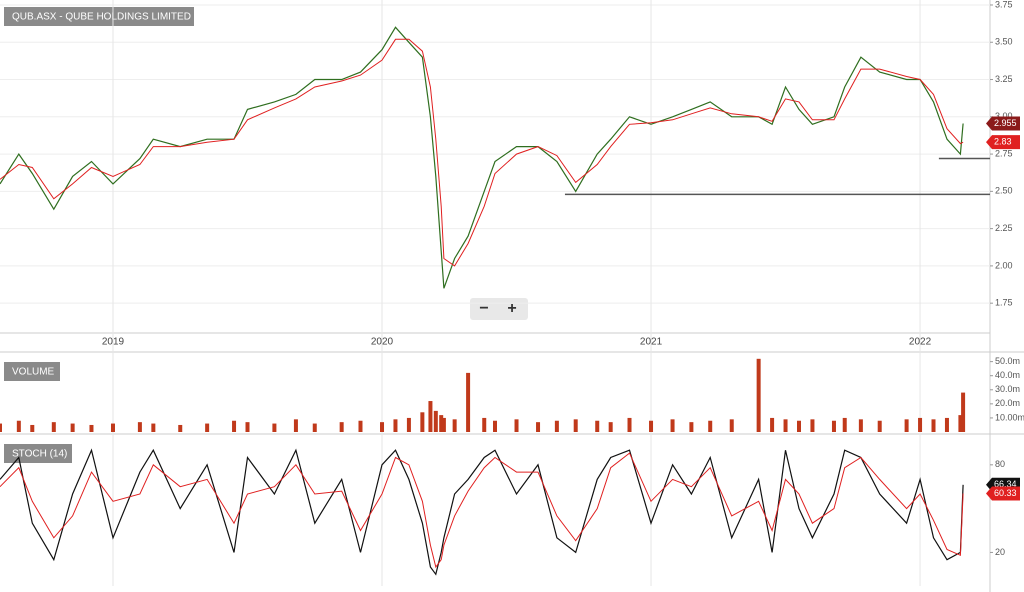  What do you see at coordinates (1005, 493) in the screenshot?
I see `last-value-label: 60.33` at bounding box center [1005, 493].